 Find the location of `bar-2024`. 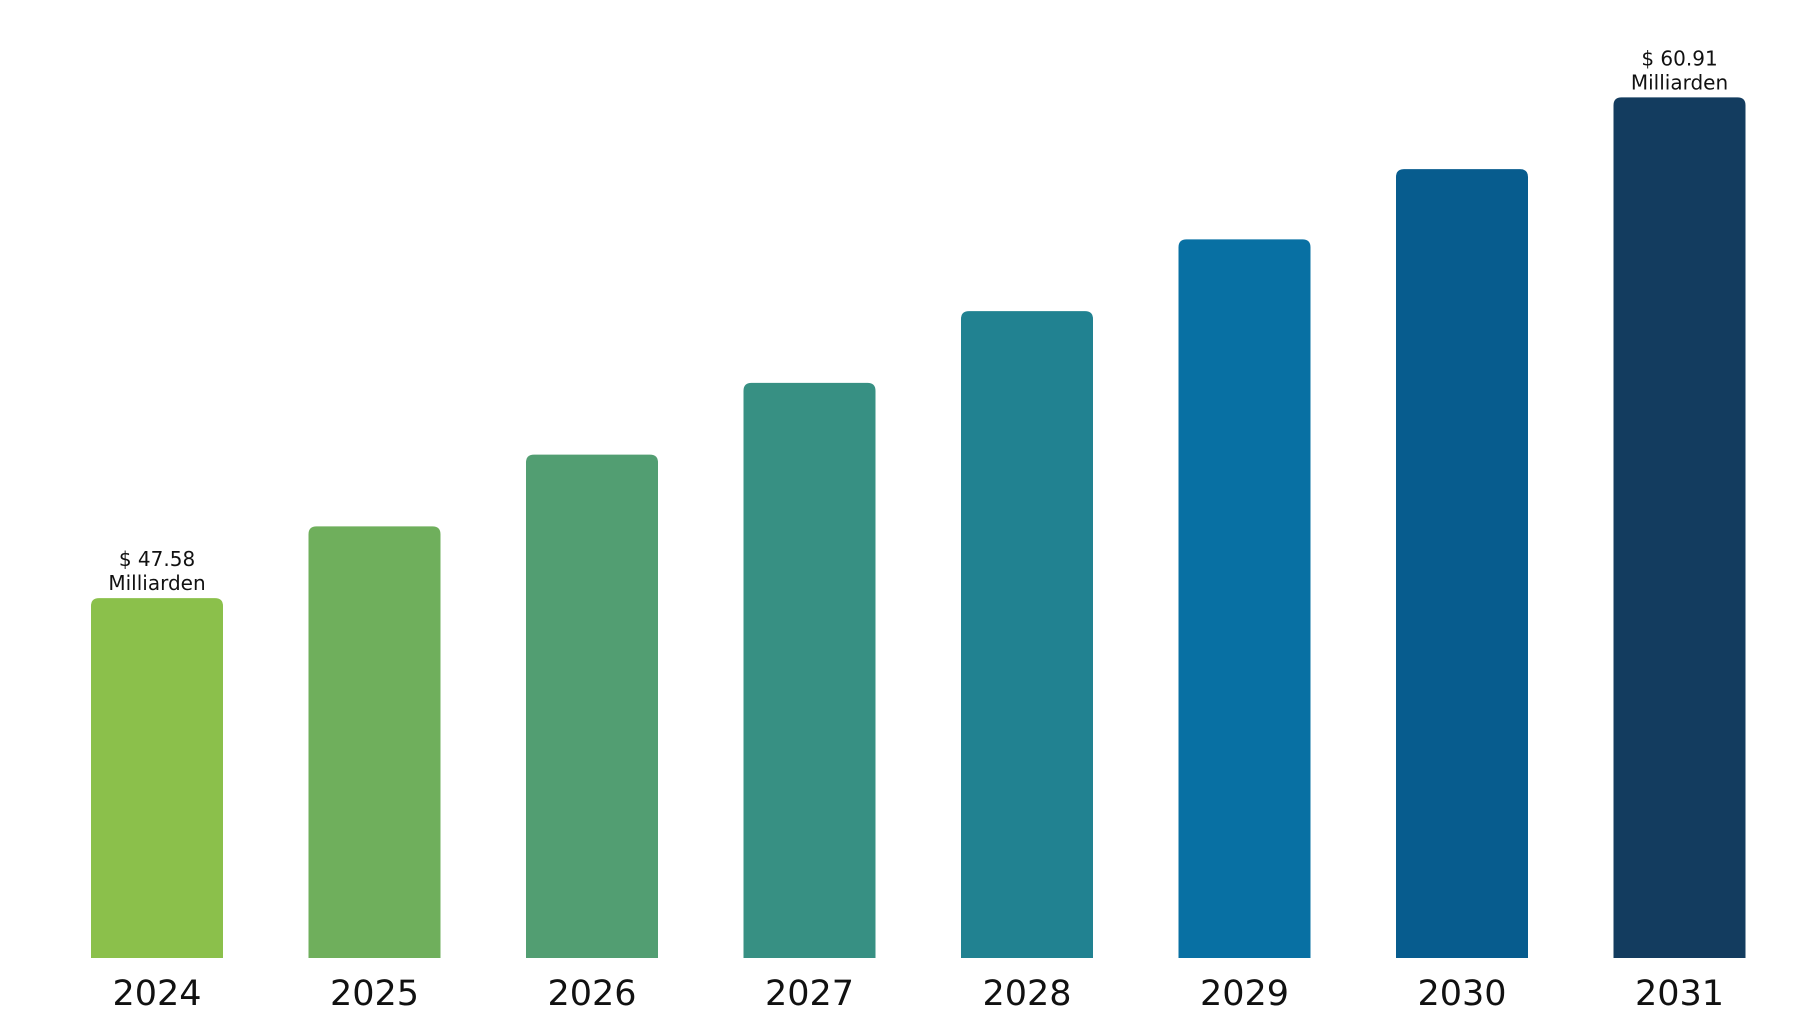

bar-2024 is located at coordinates (157, 778).